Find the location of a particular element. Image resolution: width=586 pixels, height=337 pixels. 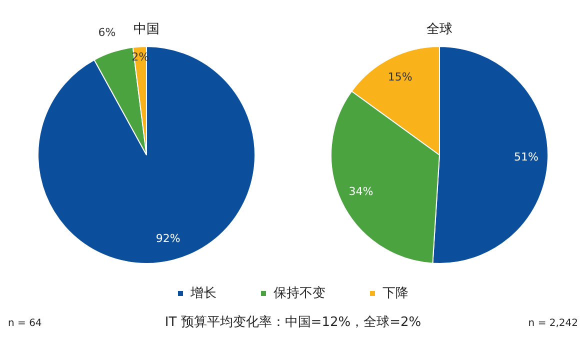

data-label: 34% is located at coordinates (361, 191).